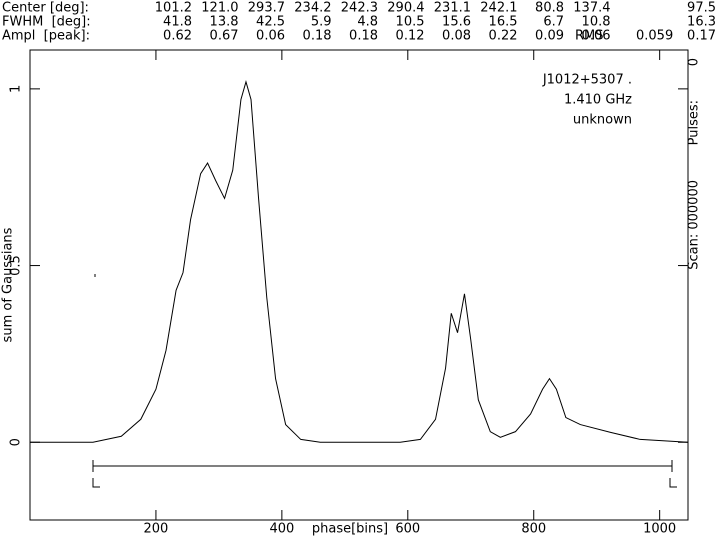  Describe the element at coordinates (359, 8) in the screenshot. I see `param-value: 242.3` at that location.